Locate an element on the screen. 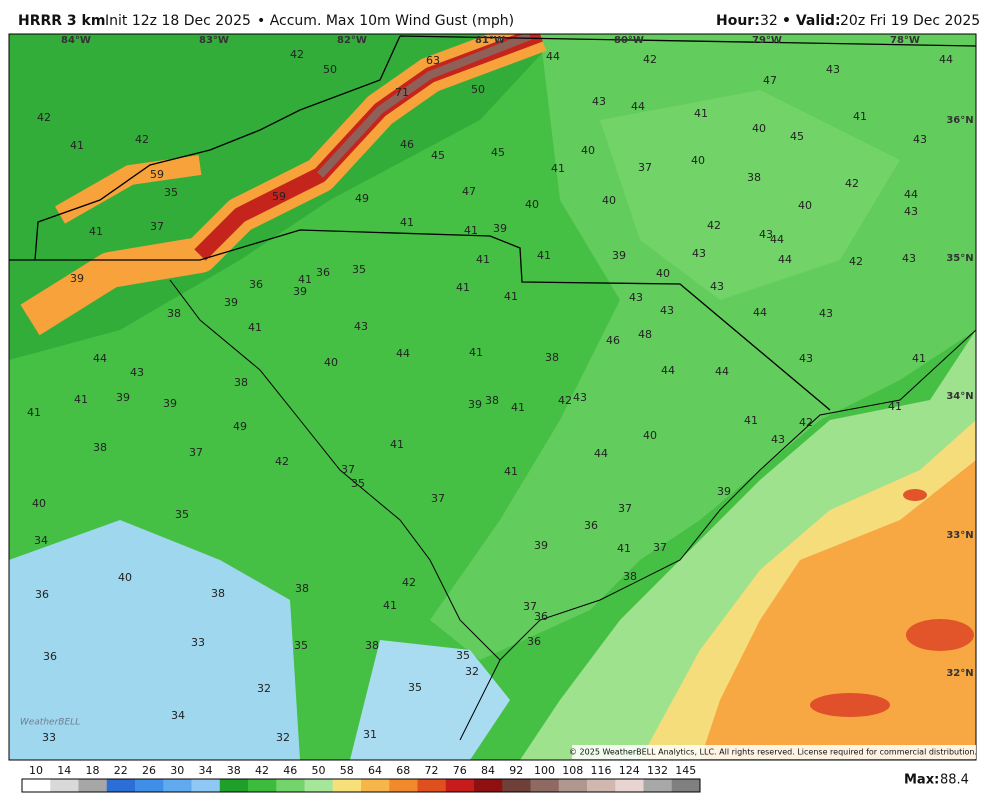  colorbar-label: 34 is located at coordinates (206, 770).